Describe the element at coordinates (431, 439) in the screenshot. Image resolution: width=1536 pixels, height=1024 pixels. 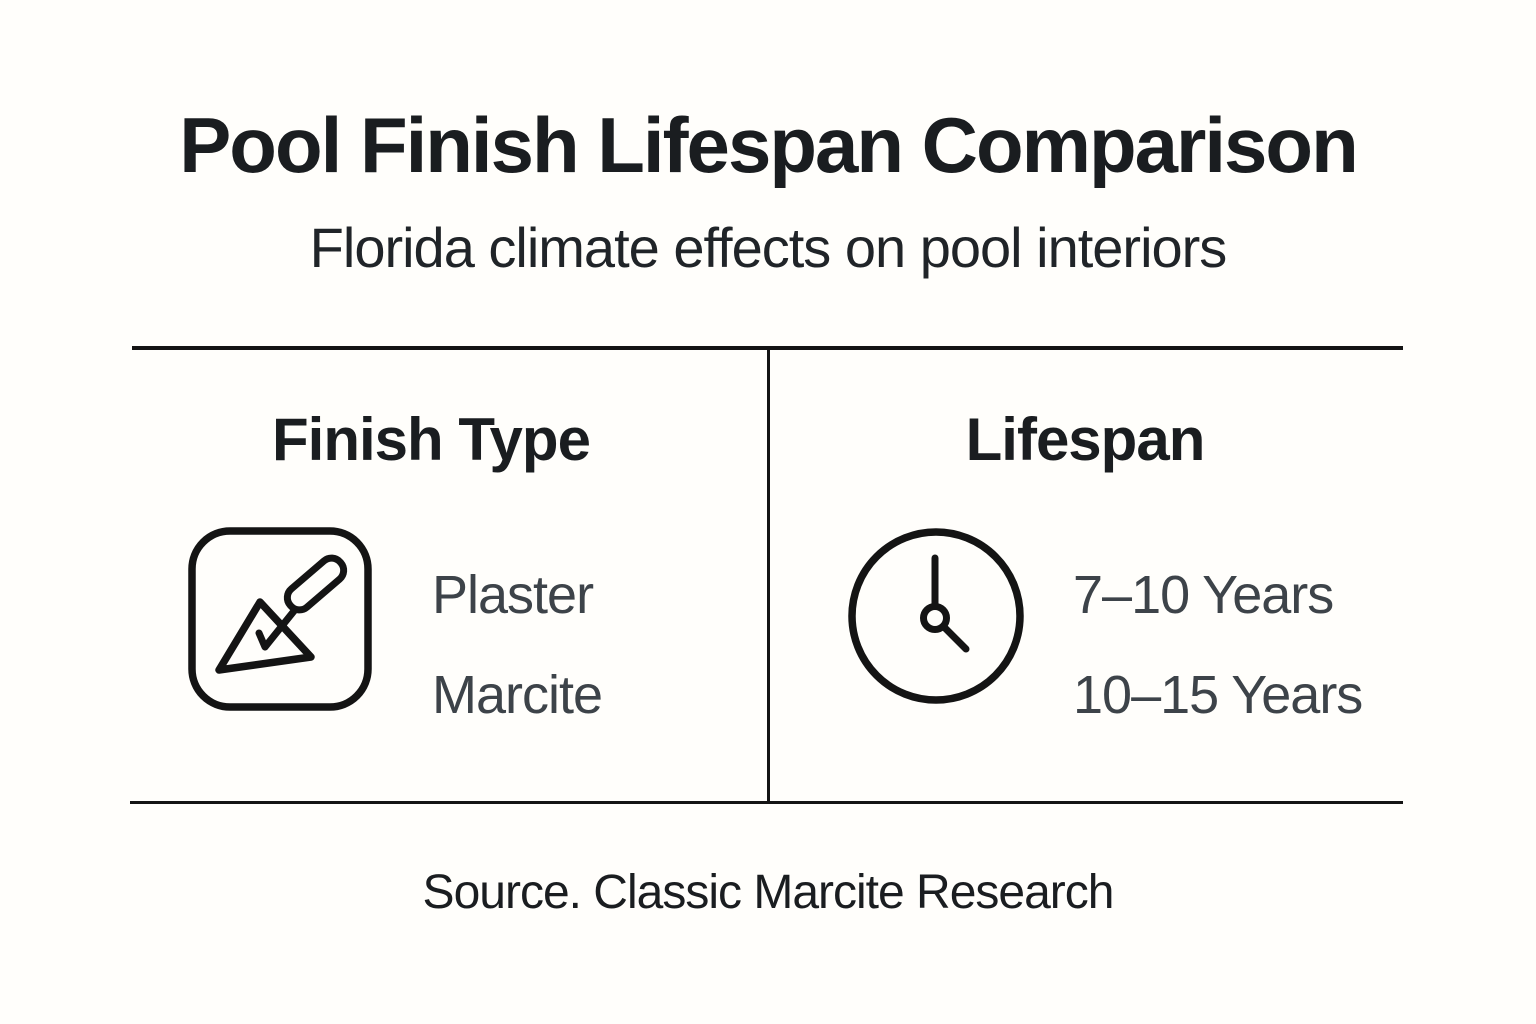
I see `column-header-finish-type: Finish Type` at that location.